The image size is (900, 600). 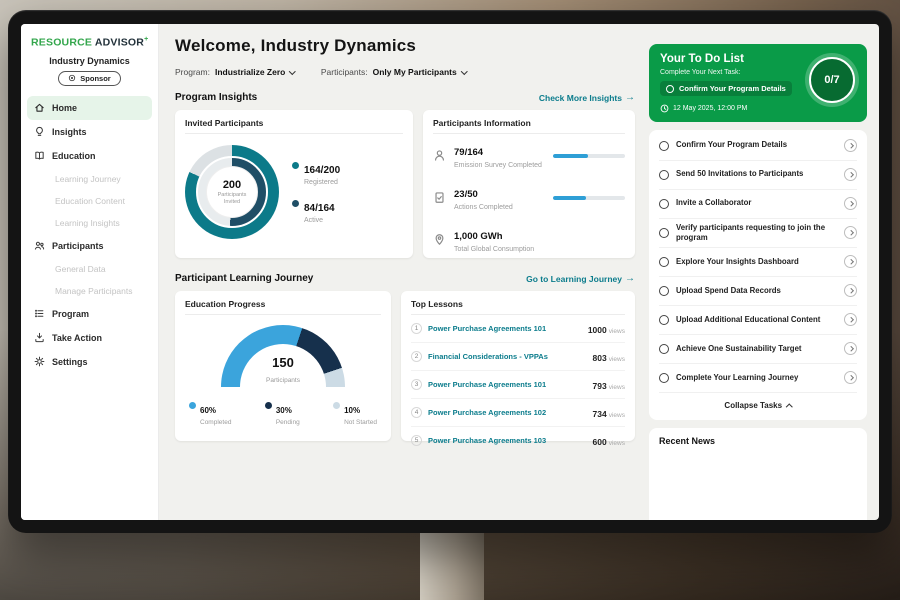 What do you see at coordinates (39, 107) in the screenshot?
I see `home-icon` at bounding box center [39, 107].